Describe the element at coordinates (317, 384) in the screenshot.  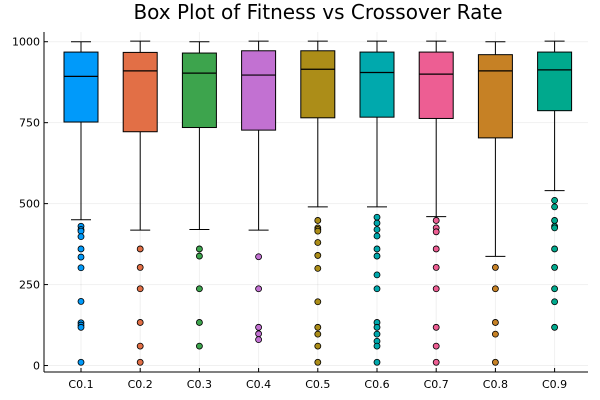
I see `x-tick-label: C0.5` at that location.